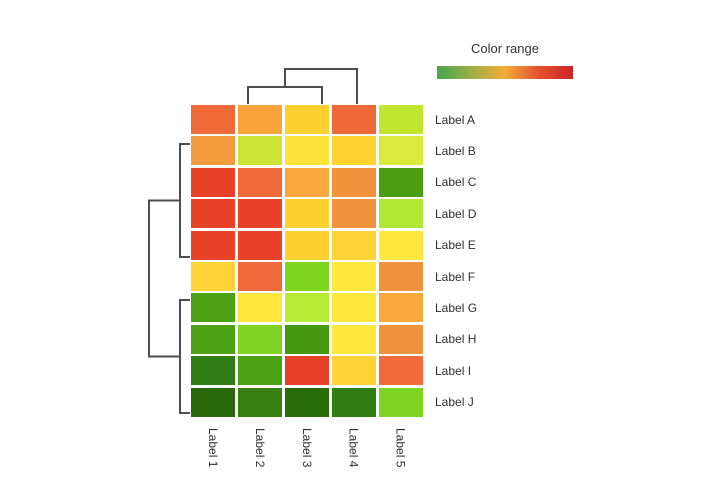 The image size is (720, 504). Describe the element at coordinates (400, 371) in the screenshot. I see `heatmap-cell-r8-c4` at that location.